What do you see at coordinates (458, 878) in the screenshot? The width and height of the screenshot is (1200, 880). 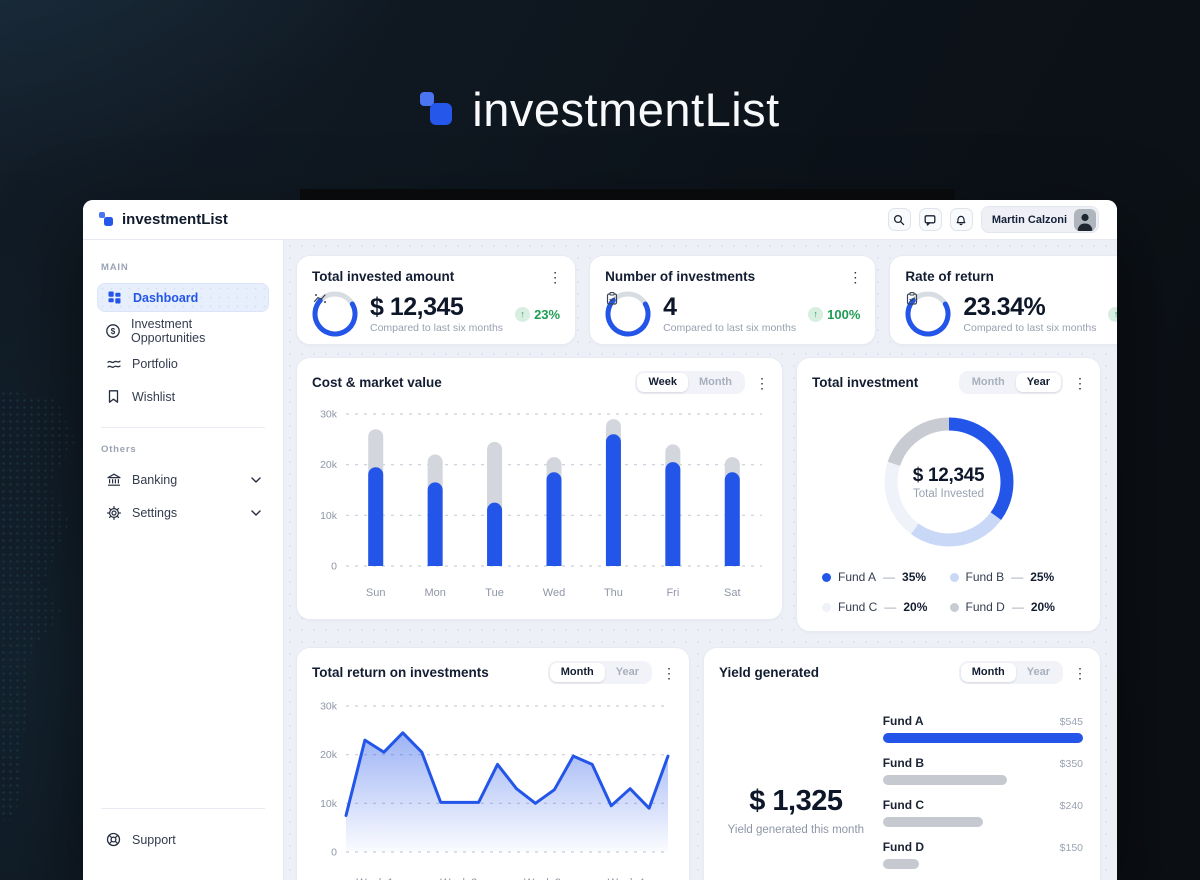 I see `svg-text: Week 2` at bounding box center [458, 878].